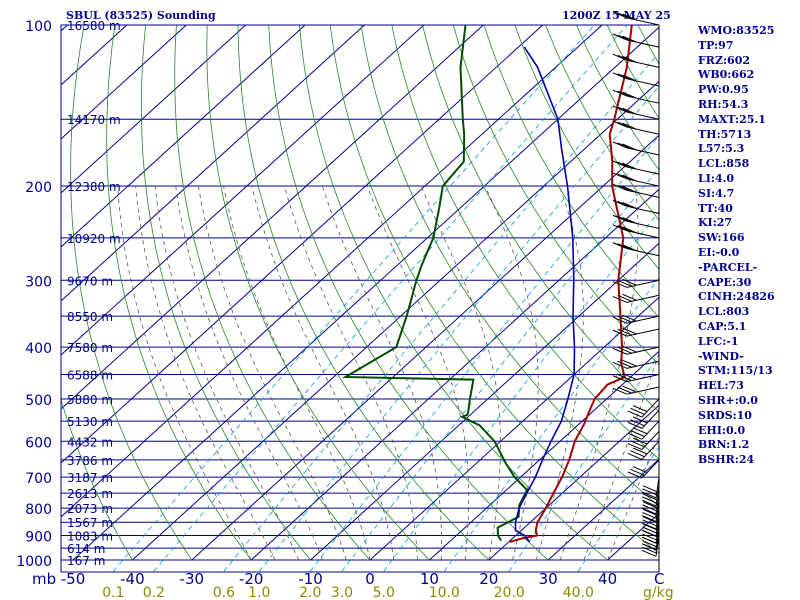 This screenshot has width=800, height=600. Describe the element at coordinates (725, 134) in the screenshot. I see `index-item: TH:5713` at that location.